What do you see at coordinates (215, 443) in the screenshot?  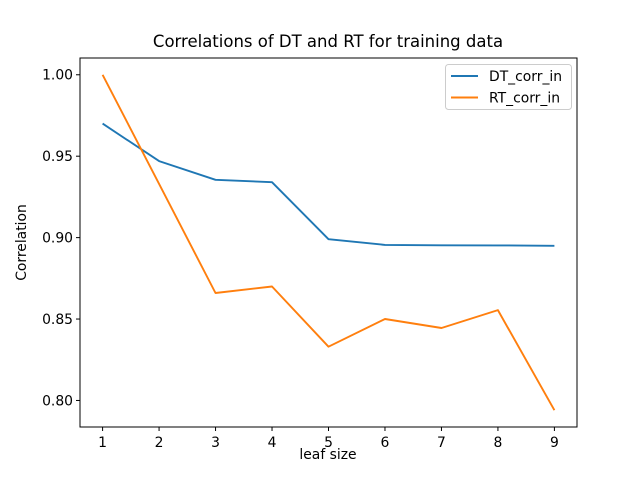 I see `x-tick-label: 3` at bounding box center [215, 443].